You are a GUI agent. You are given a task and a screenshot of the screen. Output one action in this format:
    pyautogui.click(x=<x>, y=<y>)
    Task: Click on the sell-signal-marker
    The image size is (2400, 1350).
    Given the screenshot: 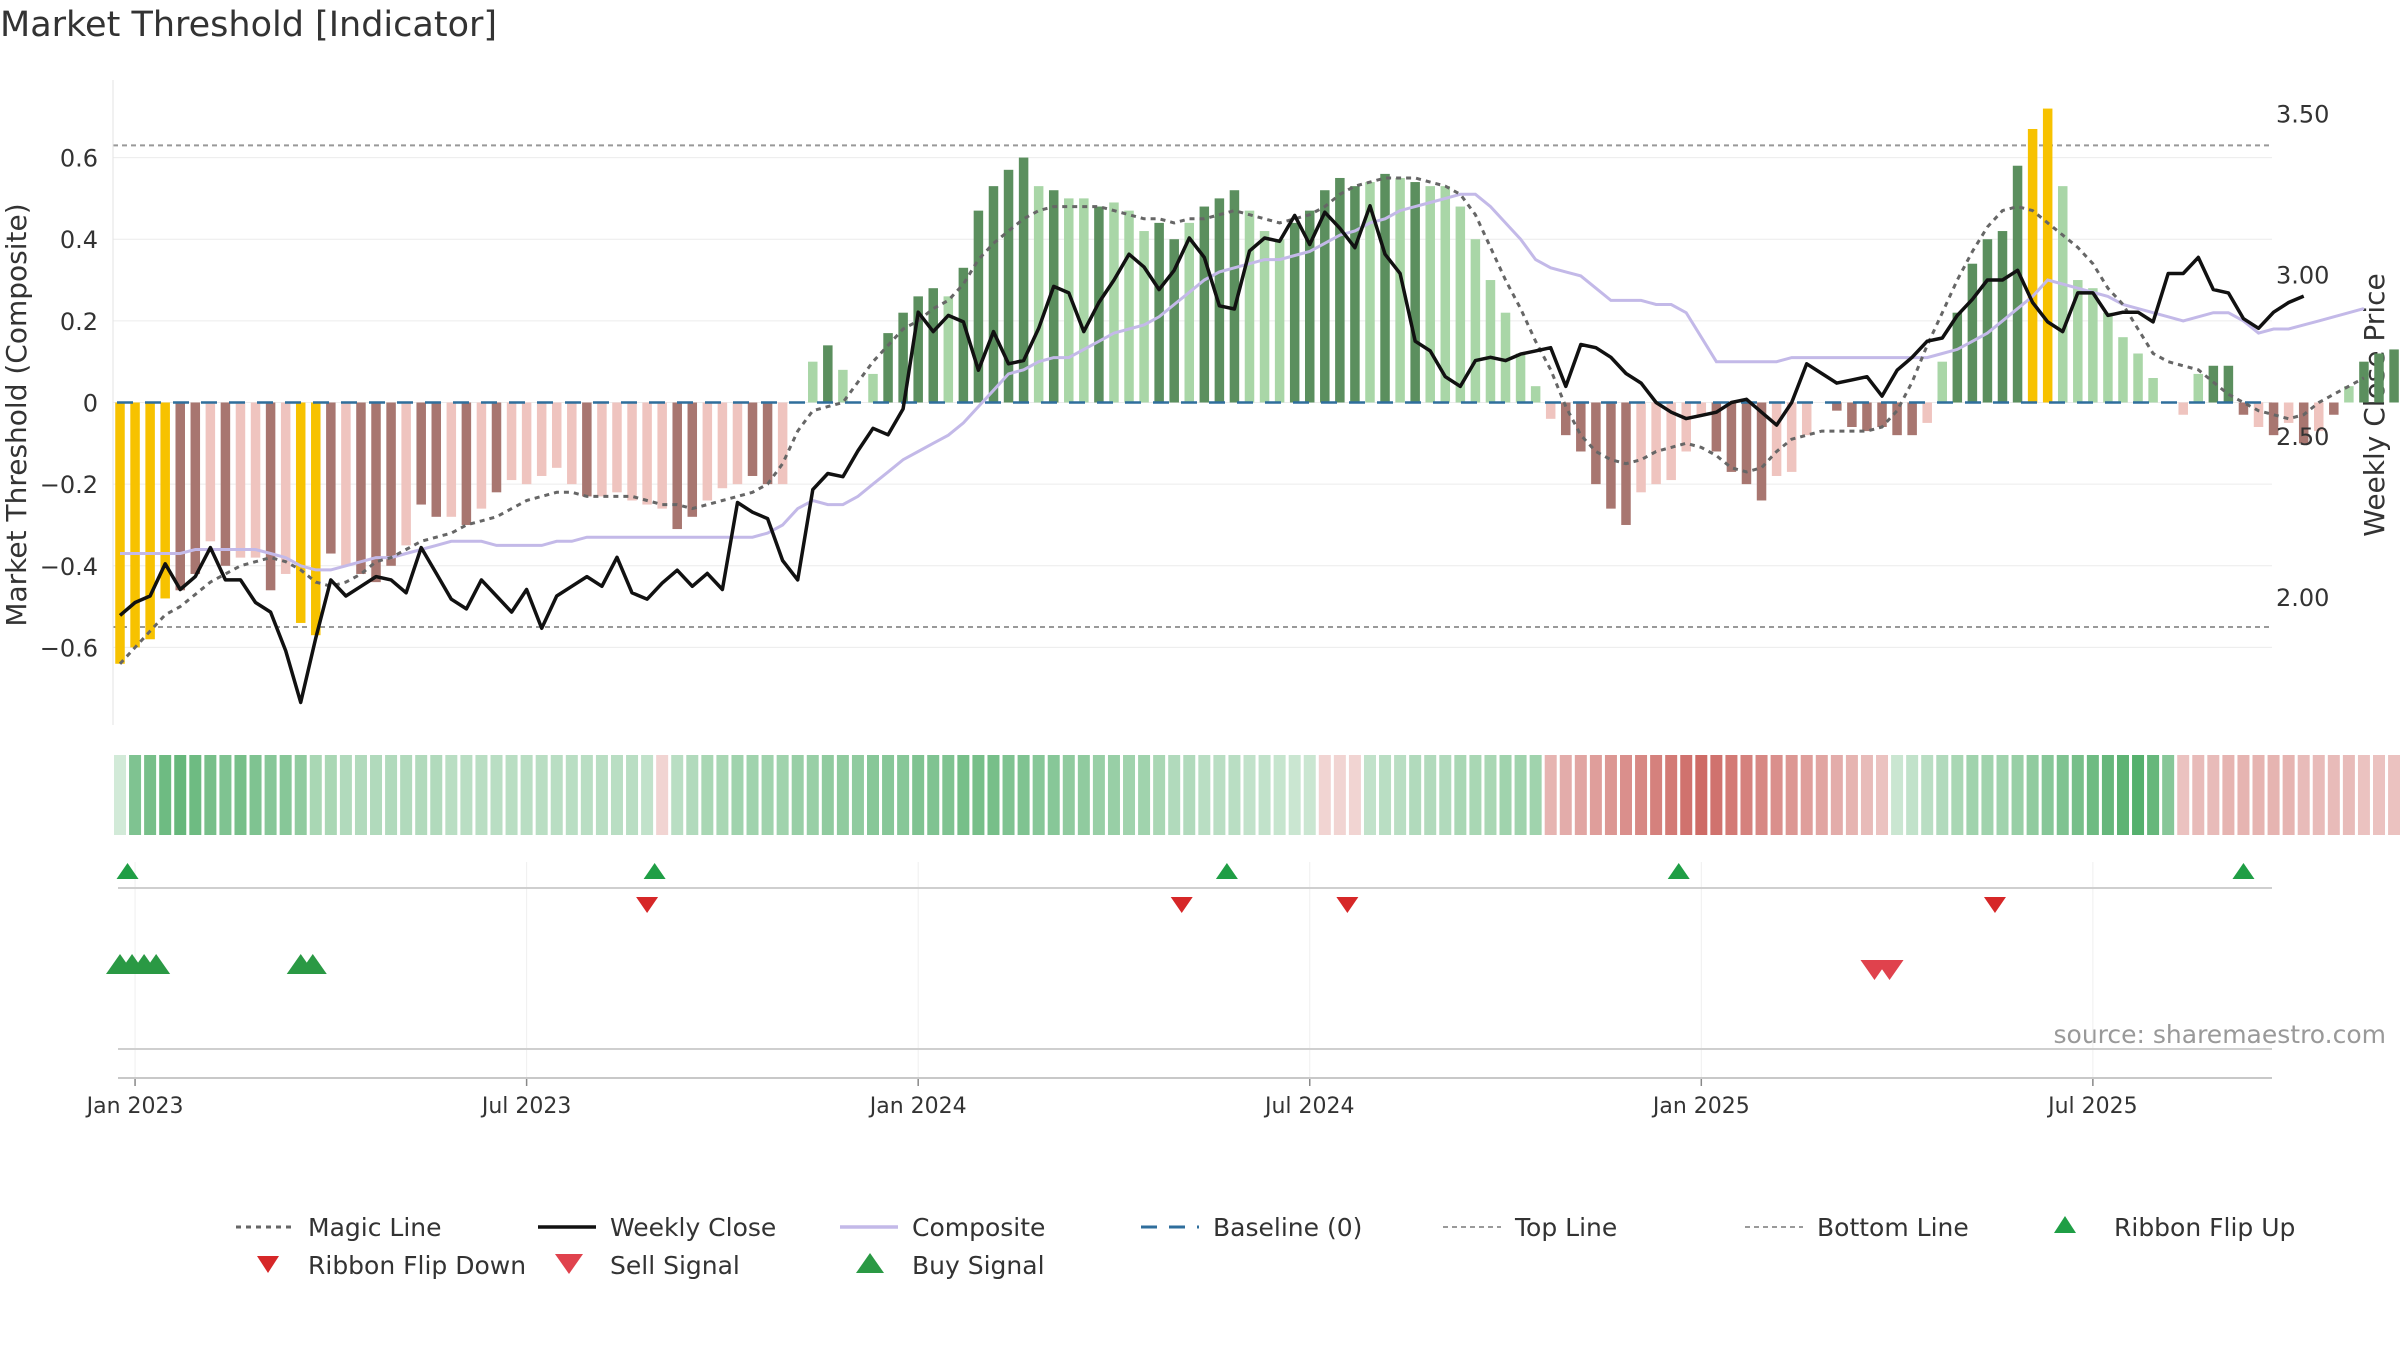 What is the action you would take?
    pyautogui.click(x=1889, y=970)
    